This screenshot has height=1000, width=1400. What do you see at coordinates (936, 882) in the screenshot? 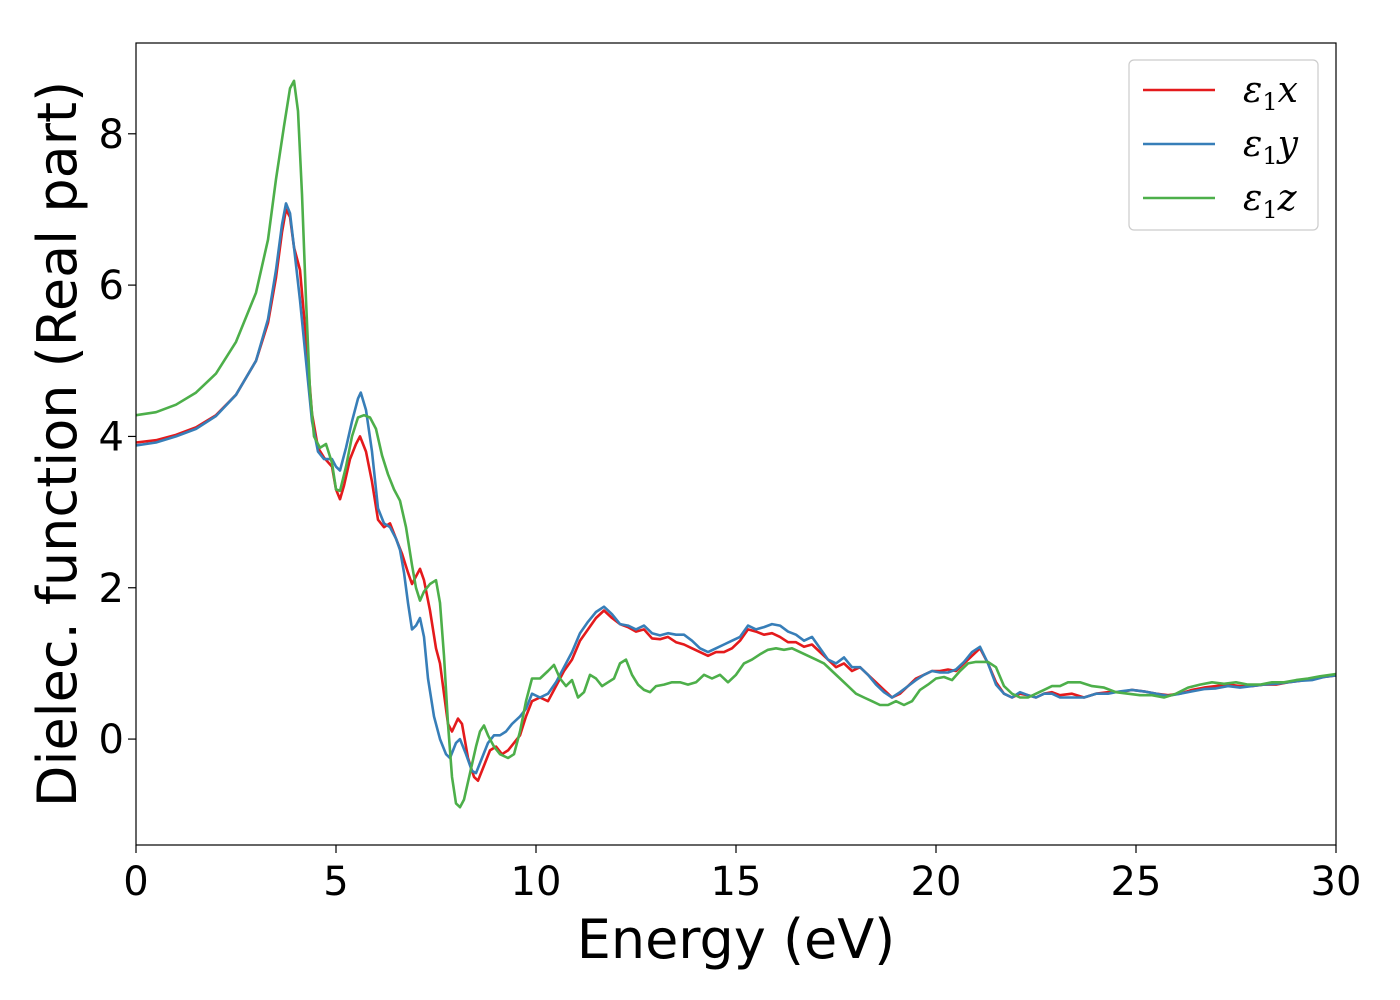
I see `x-tick-label: 20` at bounding box center [936, 882].